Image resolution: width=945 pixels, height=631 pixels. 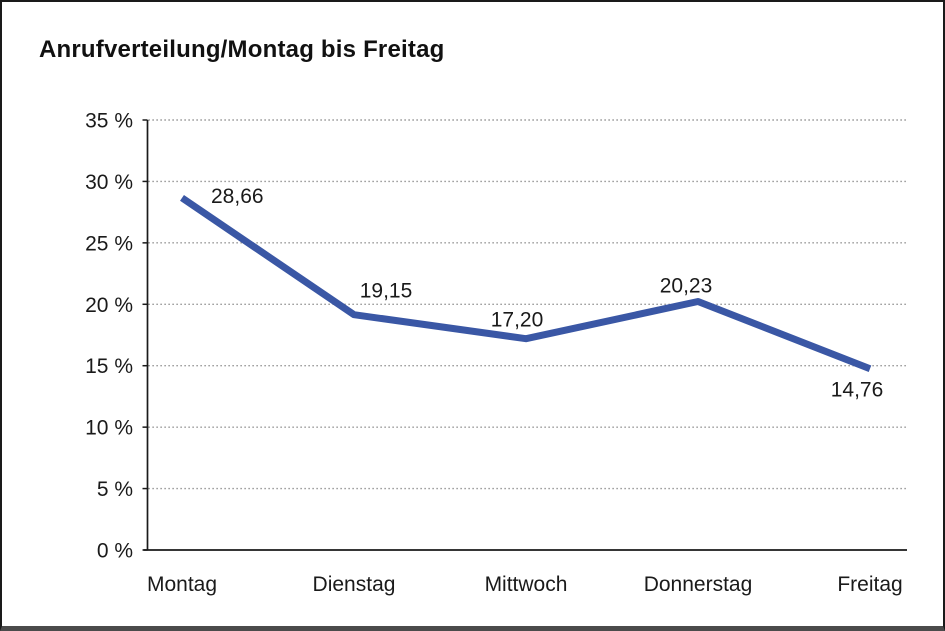 What do you see at coordinates (698, 584) in the screenshot?
I see `x-category-label: Donnerstag` at bounding box center [698, 584].